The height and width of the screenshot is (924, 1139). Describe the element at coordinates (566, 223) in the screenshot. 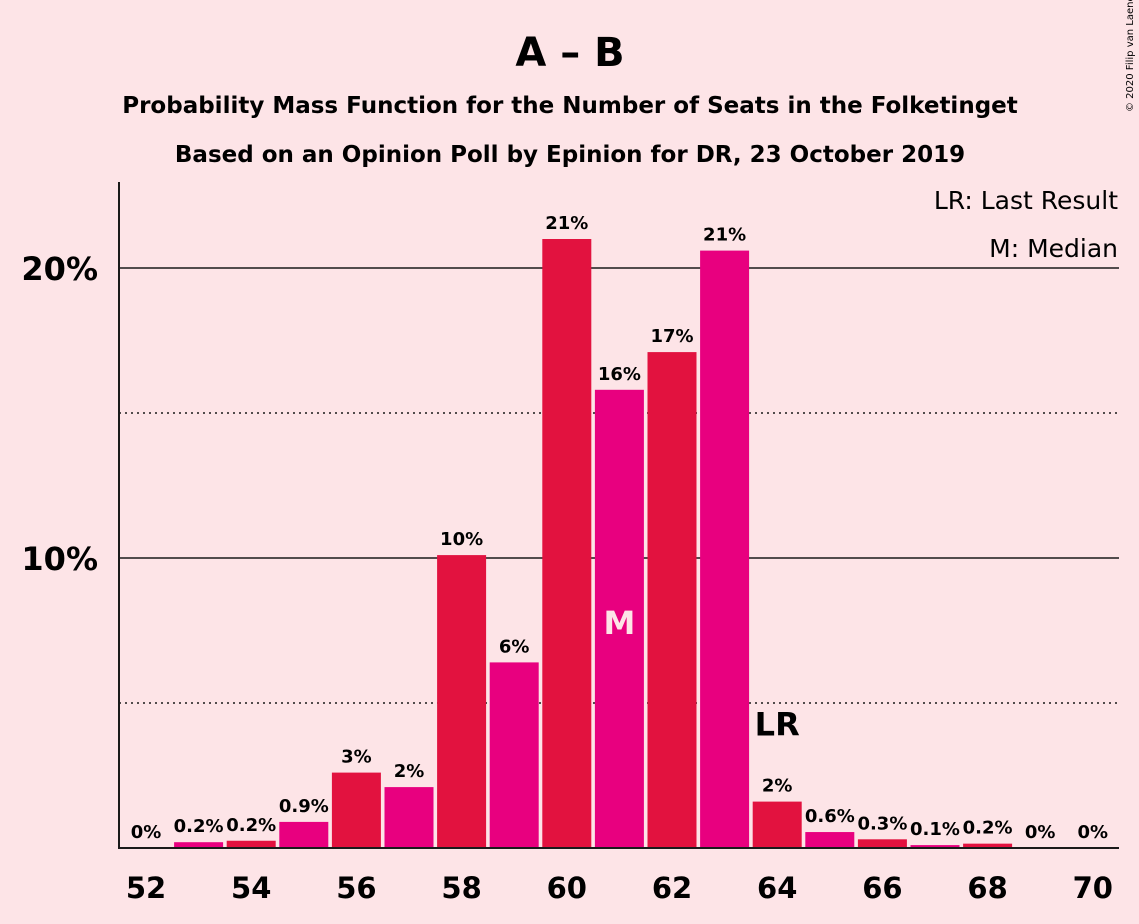

I see `data-label-seat-60: 21%` at that location.